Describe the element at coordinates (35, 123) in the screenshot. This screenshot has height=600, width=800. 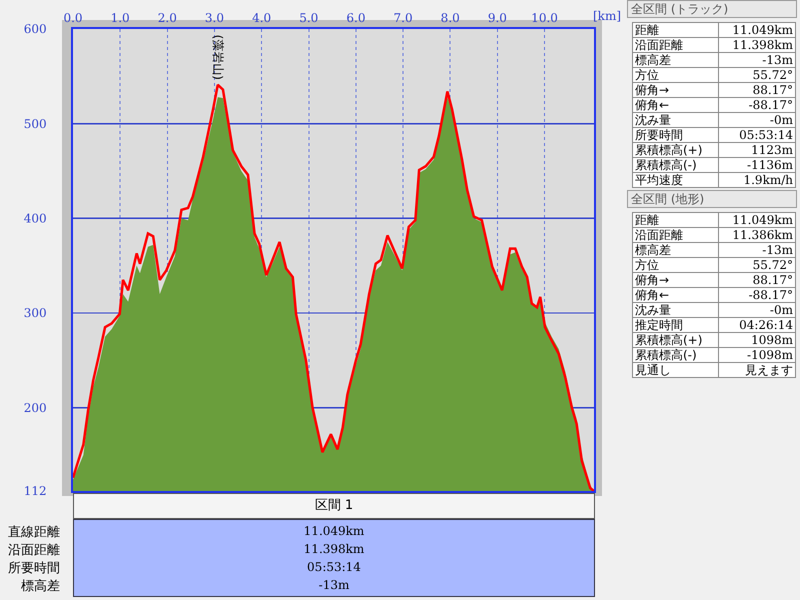
I see `y-tick-label: 500` at that location.